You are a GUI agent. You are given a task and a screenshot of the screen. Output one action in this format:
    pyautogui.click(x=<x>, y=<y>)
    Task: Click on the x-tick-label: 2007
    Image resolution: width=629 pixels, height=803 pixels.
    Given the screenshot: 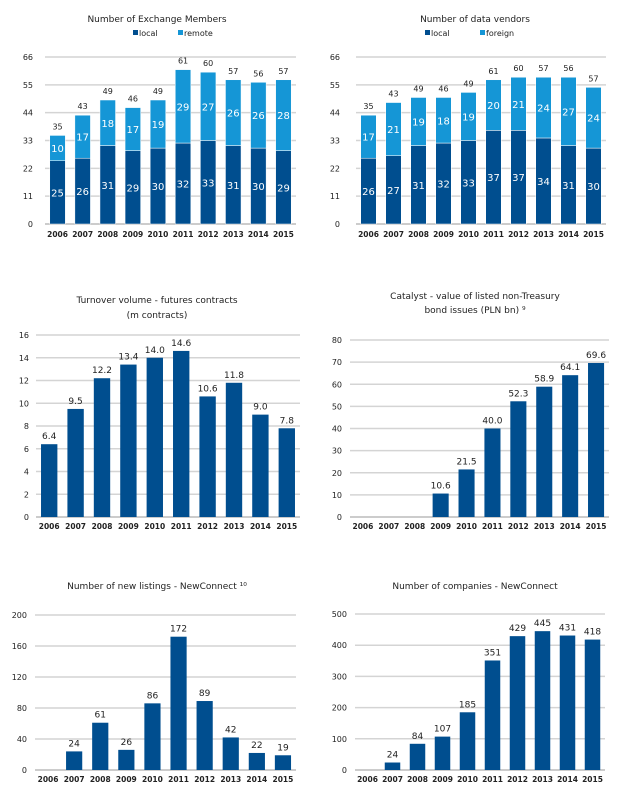 What is the action you would take?
    pyautogui.click(x=82, y=234)
    